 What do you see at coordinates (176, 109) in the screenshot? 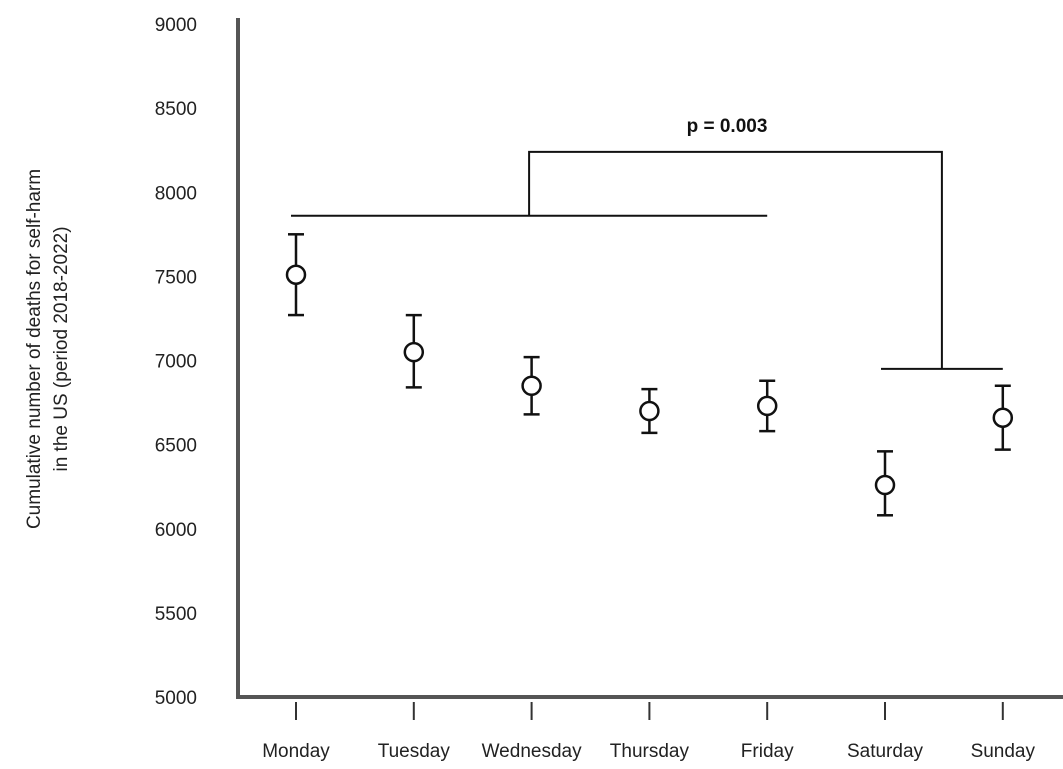
I see `y-tick-label: 8500` at bounding box center [176, 109].